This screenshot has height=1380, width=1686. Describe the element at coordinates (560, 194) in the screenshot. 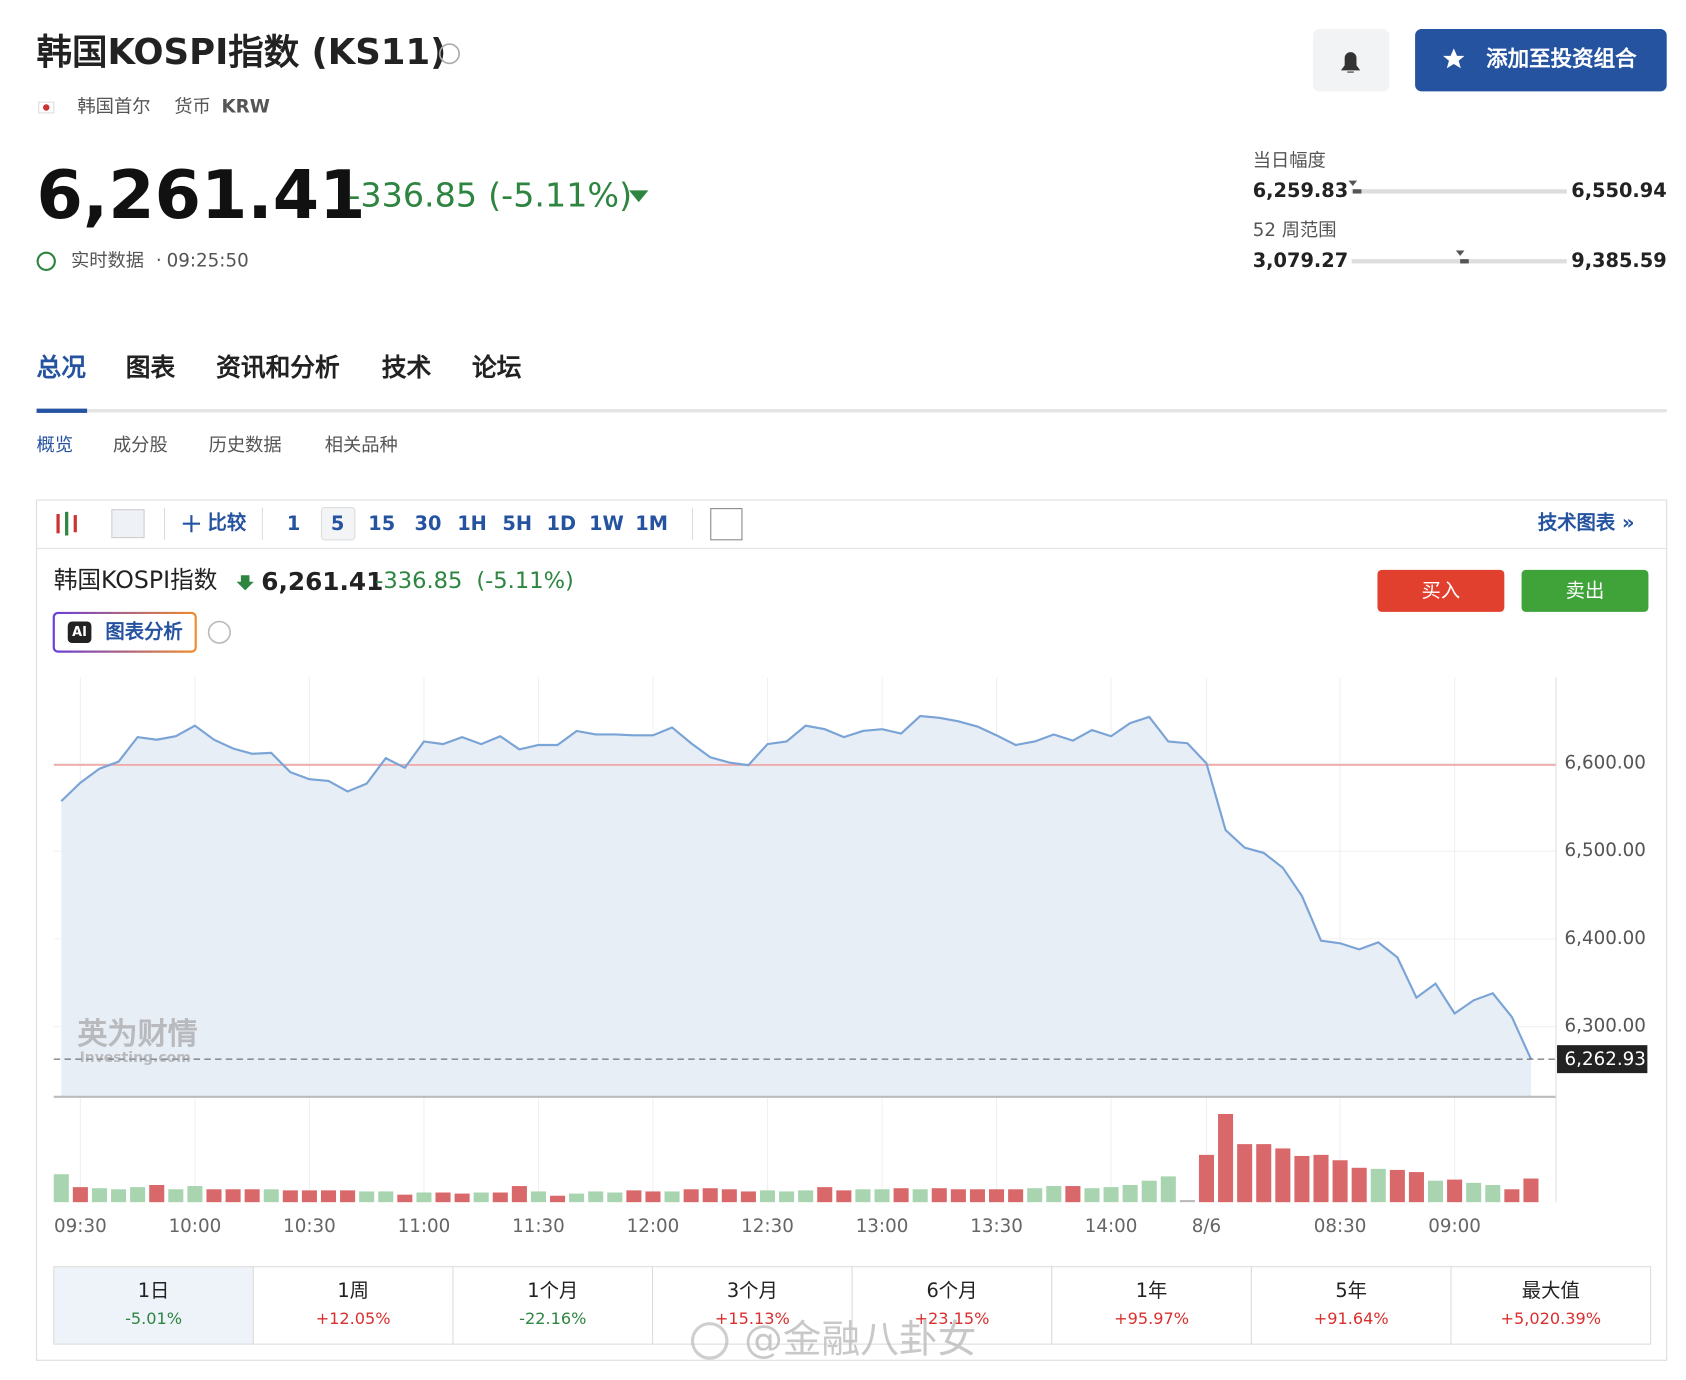

I see `change-pct: (-5.11%)` at that location.